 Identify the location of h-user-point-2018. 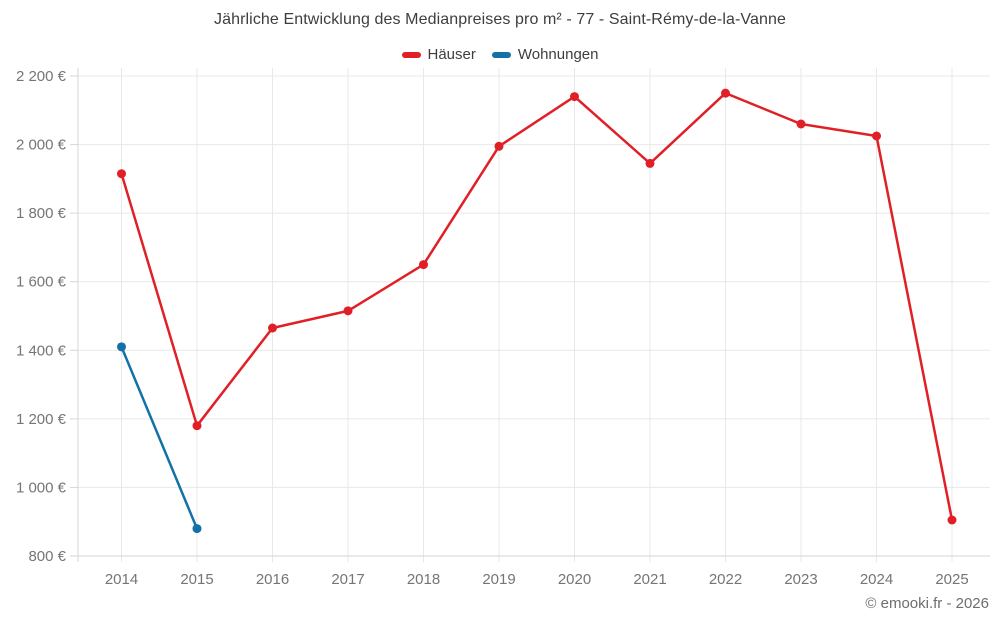
(423, 265).